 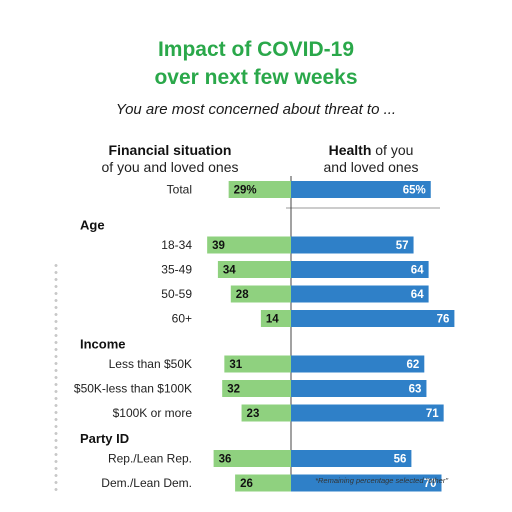 I want to click on health-value-dem-lean-dem: 70, so click(x=430, y=484).